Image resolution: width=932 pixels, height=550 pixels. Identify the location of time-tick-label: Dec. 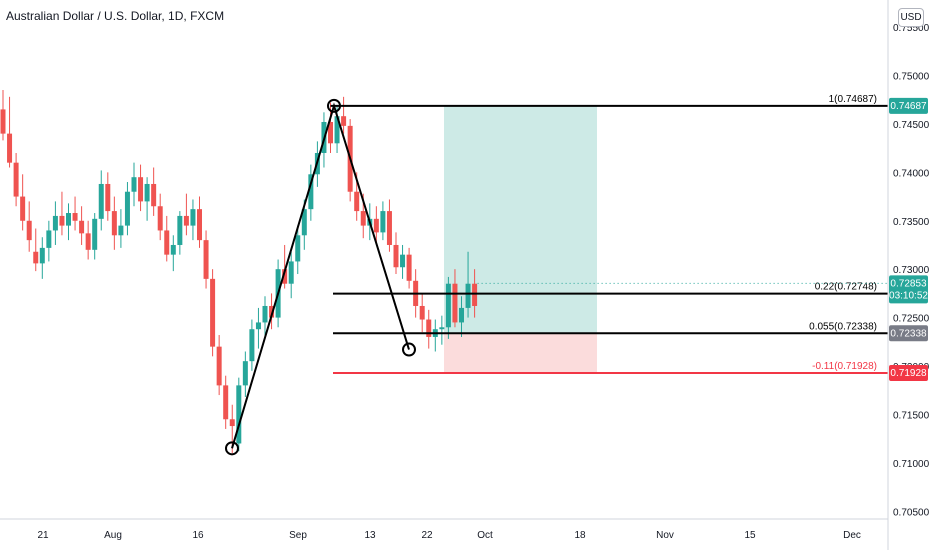
(852, 535).